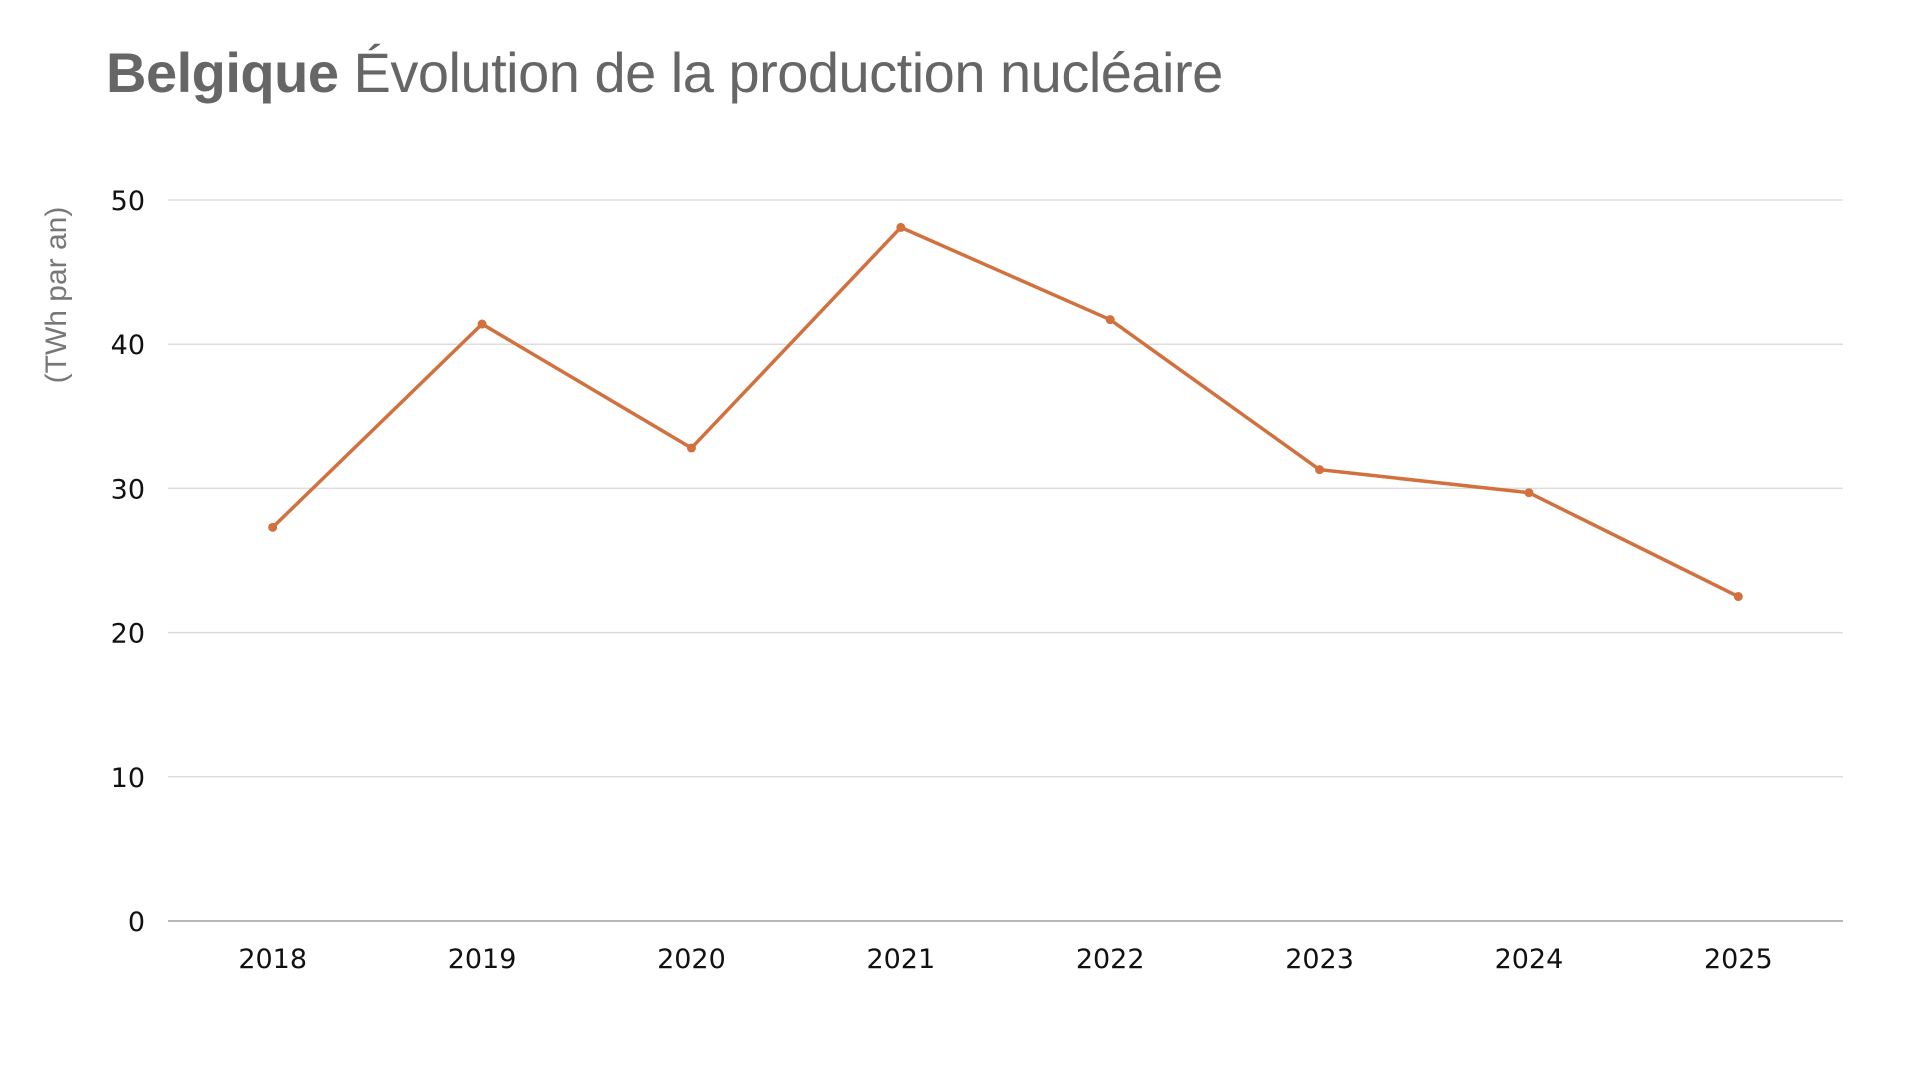 This screenshot has height=1080, width=1920. What do you see at coordinates (482, 959) in the screenshot?
I see `x-tick-label: 2019` at bounding box center [482, 959].